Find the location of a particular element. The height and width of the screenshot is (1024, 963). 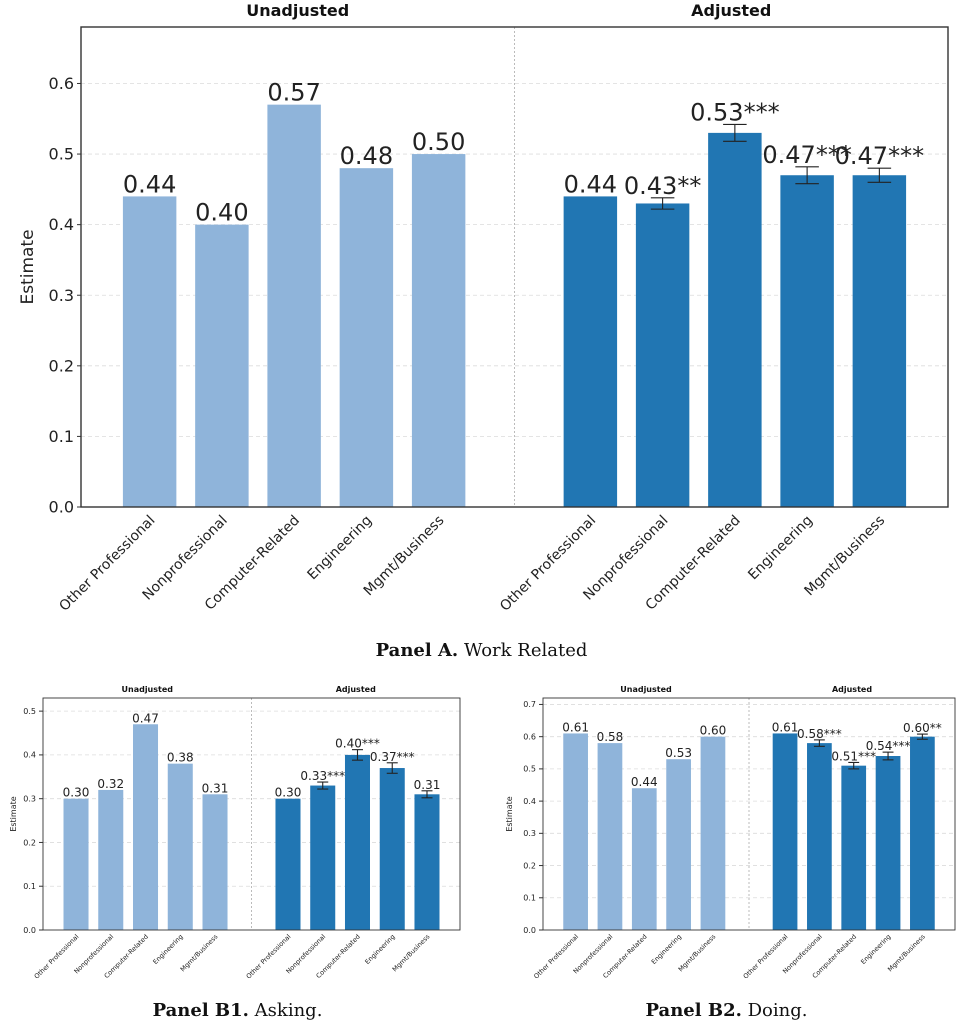

caption-label: Panel A. is located at coordinates (417, 650).